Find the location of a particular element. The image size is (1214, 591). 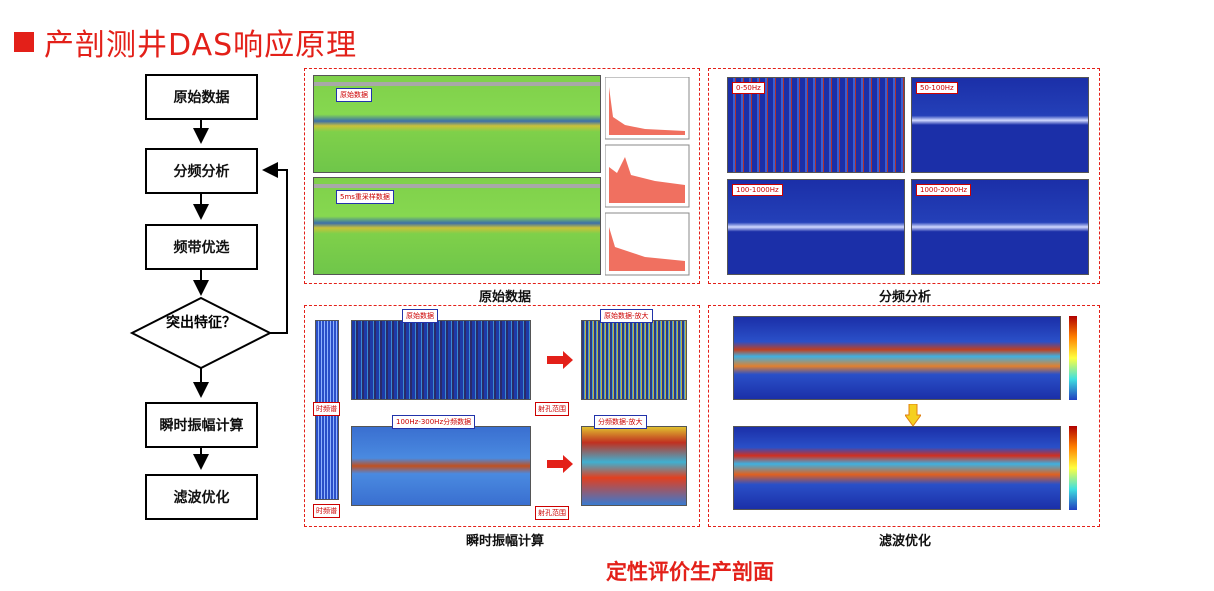

amp-label-top-main: 原始数据 is located at coordinates (420, 316).